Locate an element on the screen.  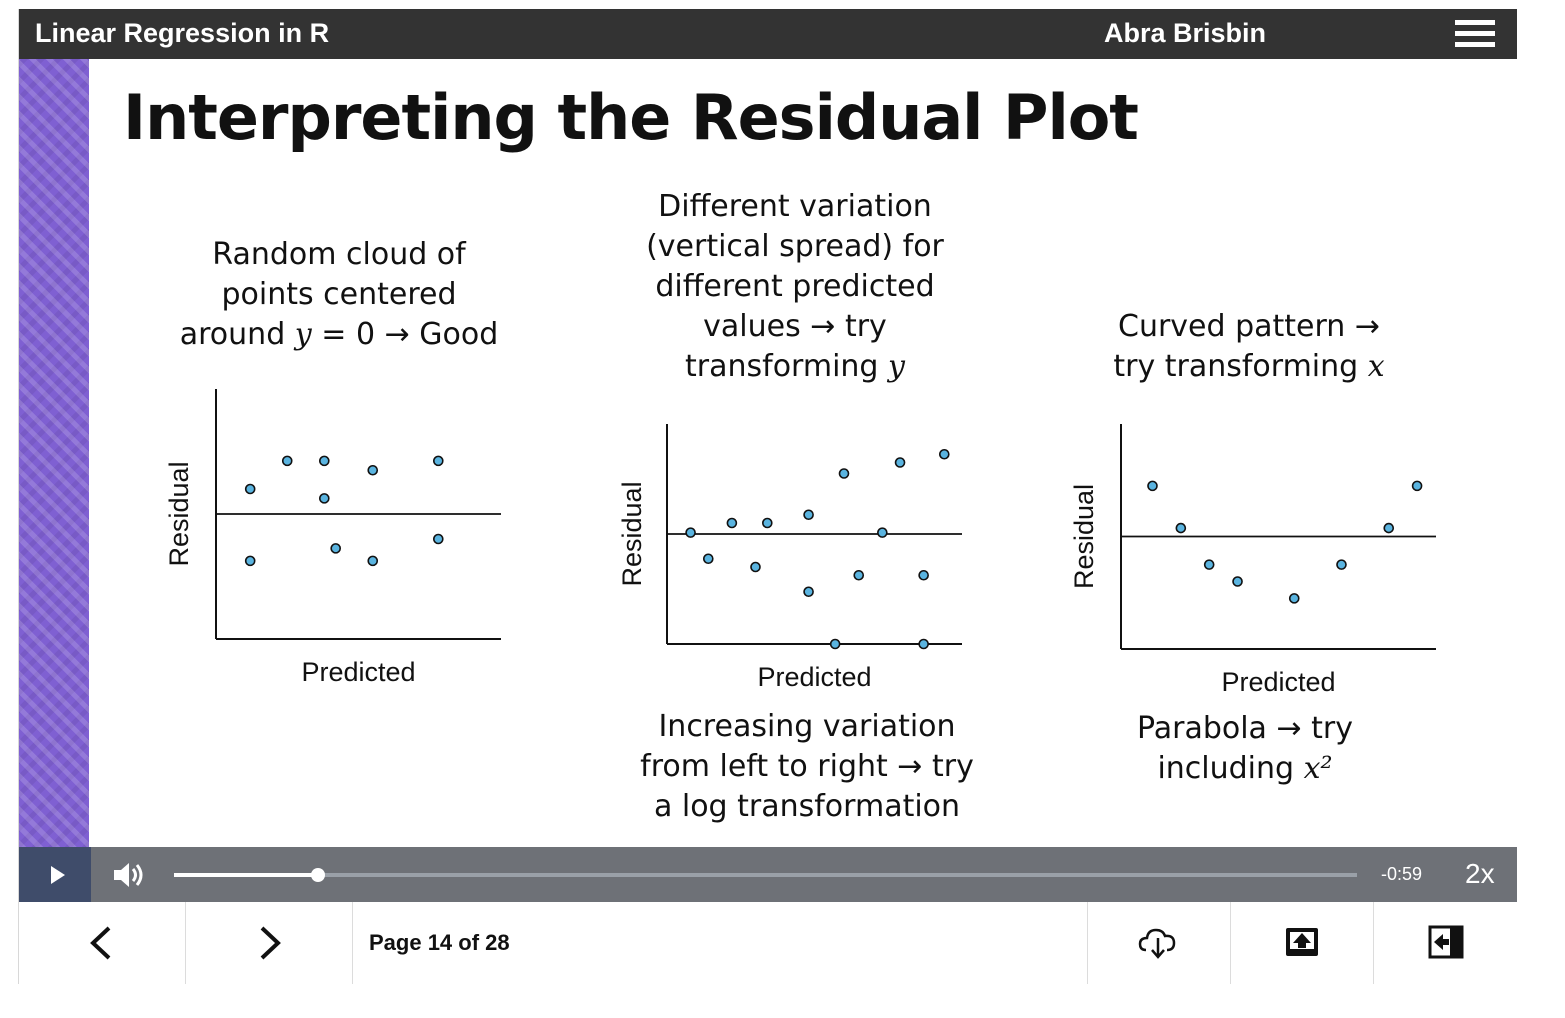
panel-3-bottom-caption: Parabola → try including x² is located at coordinates (1245, 749).